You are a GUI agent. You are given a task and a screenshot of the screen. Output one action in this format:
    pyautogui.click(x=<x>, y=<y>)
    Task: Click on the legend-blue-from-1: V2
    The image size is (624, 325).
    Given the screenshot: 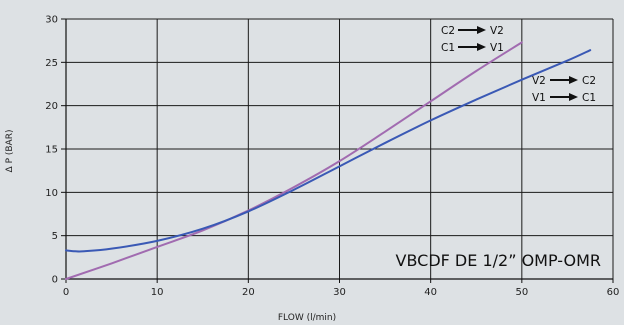 What is the action you would take?
    pyautogui.click(x=539, y=81)
    